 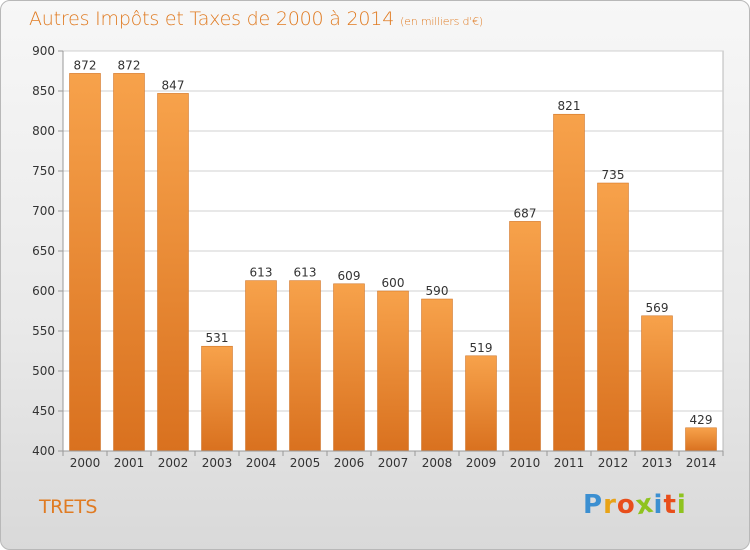 What do you see at coordinates (129, 463) in the screenshot?
I see `x-tick-label: 2001` at bounding box center [129, 463].